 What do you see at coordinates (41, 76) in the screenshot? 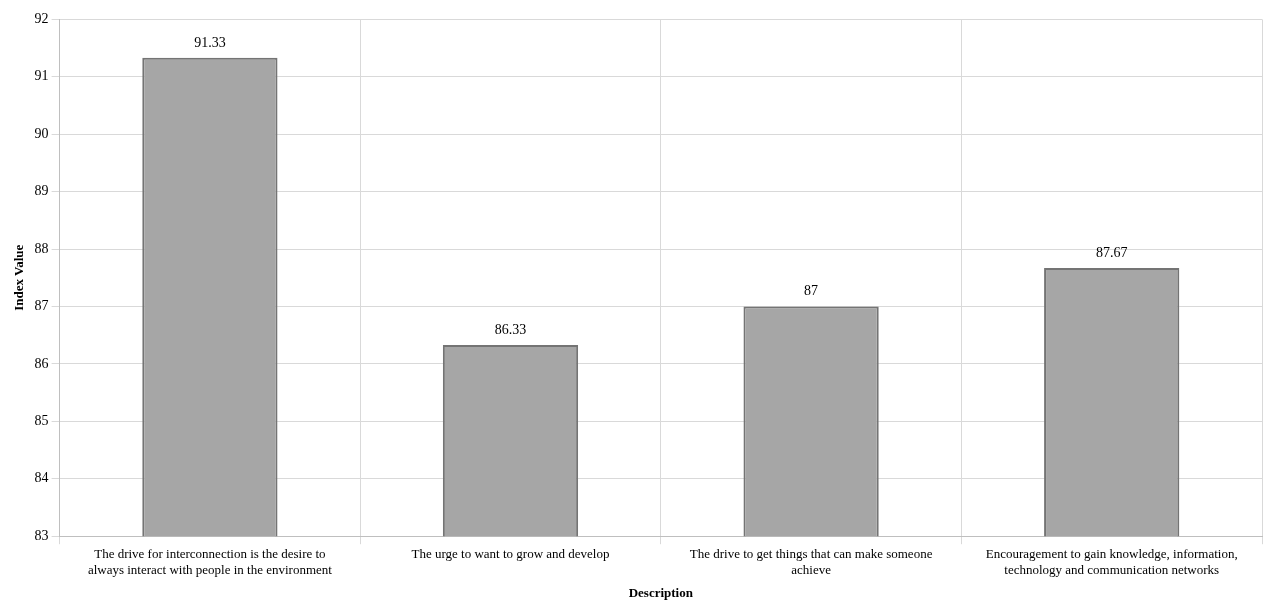
I see `y-tick-label: 91` at bounding box center [41, 76].